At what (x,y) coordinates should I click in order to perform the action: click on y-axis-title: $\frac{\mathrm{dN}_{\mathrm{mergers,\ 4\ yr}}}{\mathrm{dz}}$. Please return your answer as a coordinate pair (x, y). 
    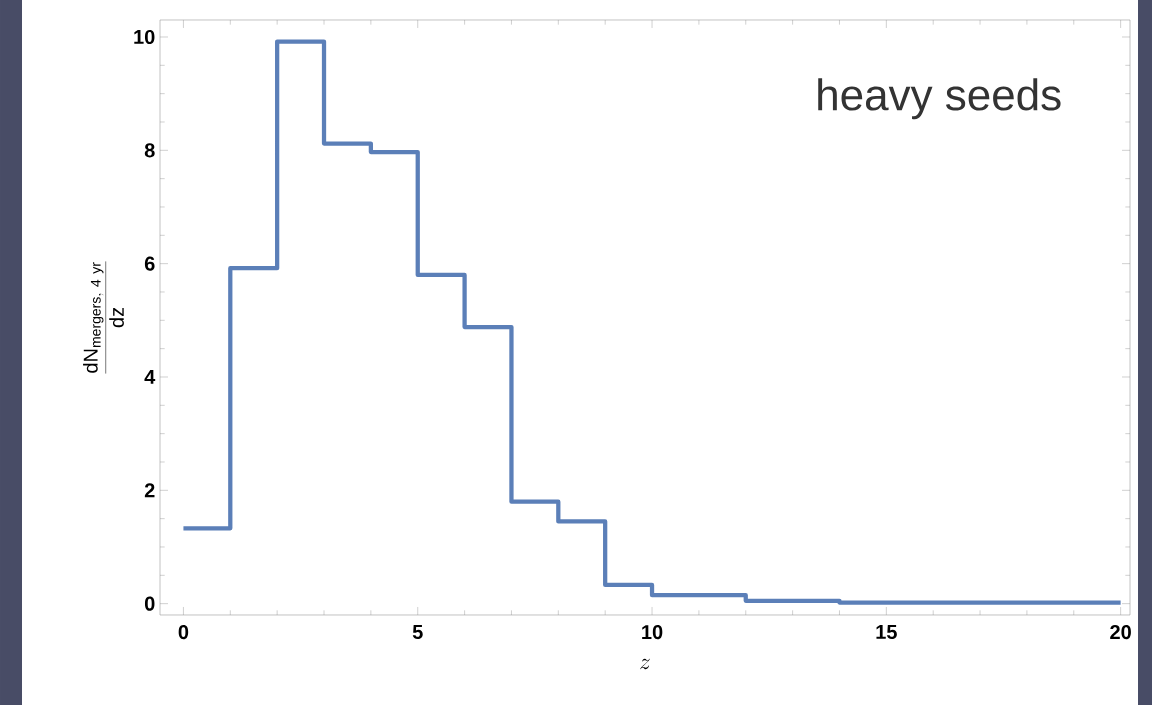
    Looking at the image, I should click on (103, 317).